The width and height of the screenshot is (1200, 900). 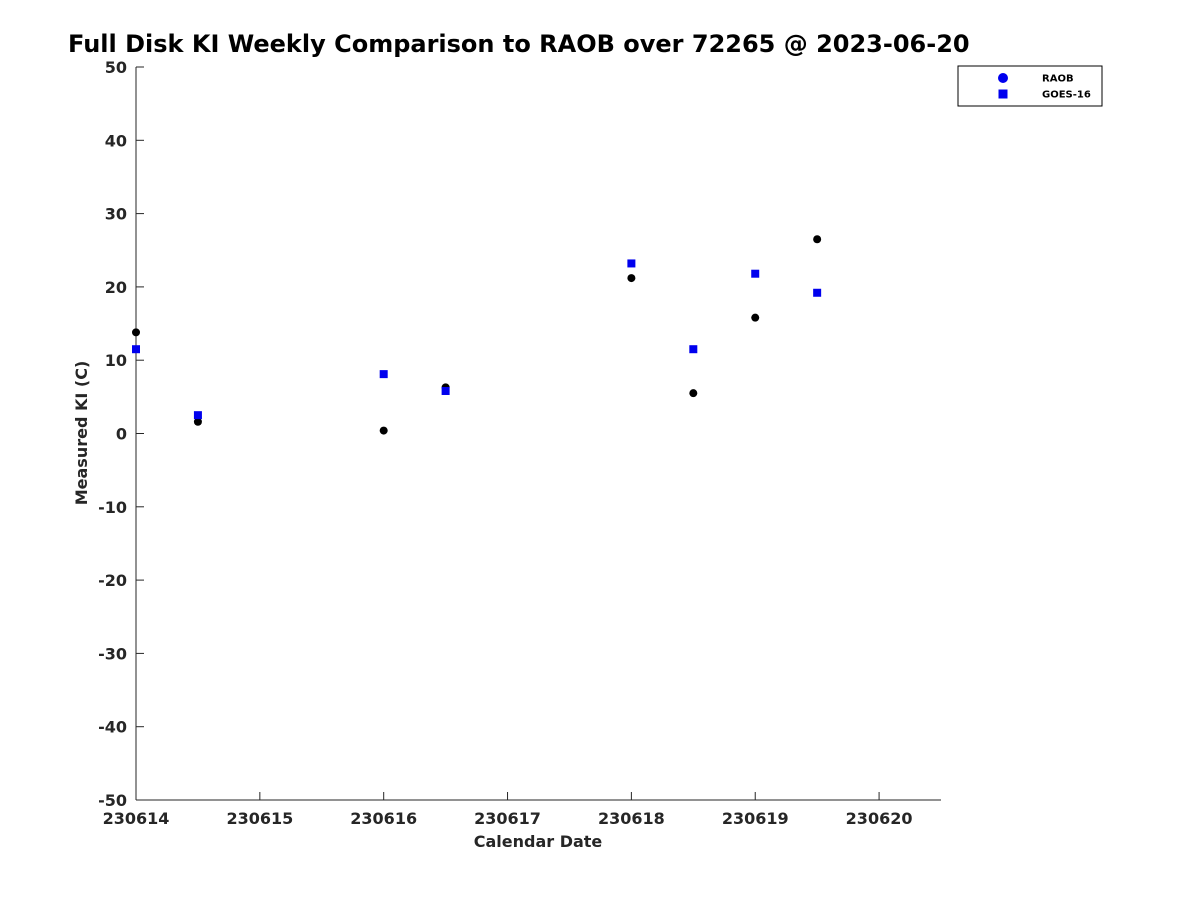 What do you see at coordinates (81, 433) in the screenshot?
I see `y-axis-label: Measured KI (C)` at bounding box center [81, 433].